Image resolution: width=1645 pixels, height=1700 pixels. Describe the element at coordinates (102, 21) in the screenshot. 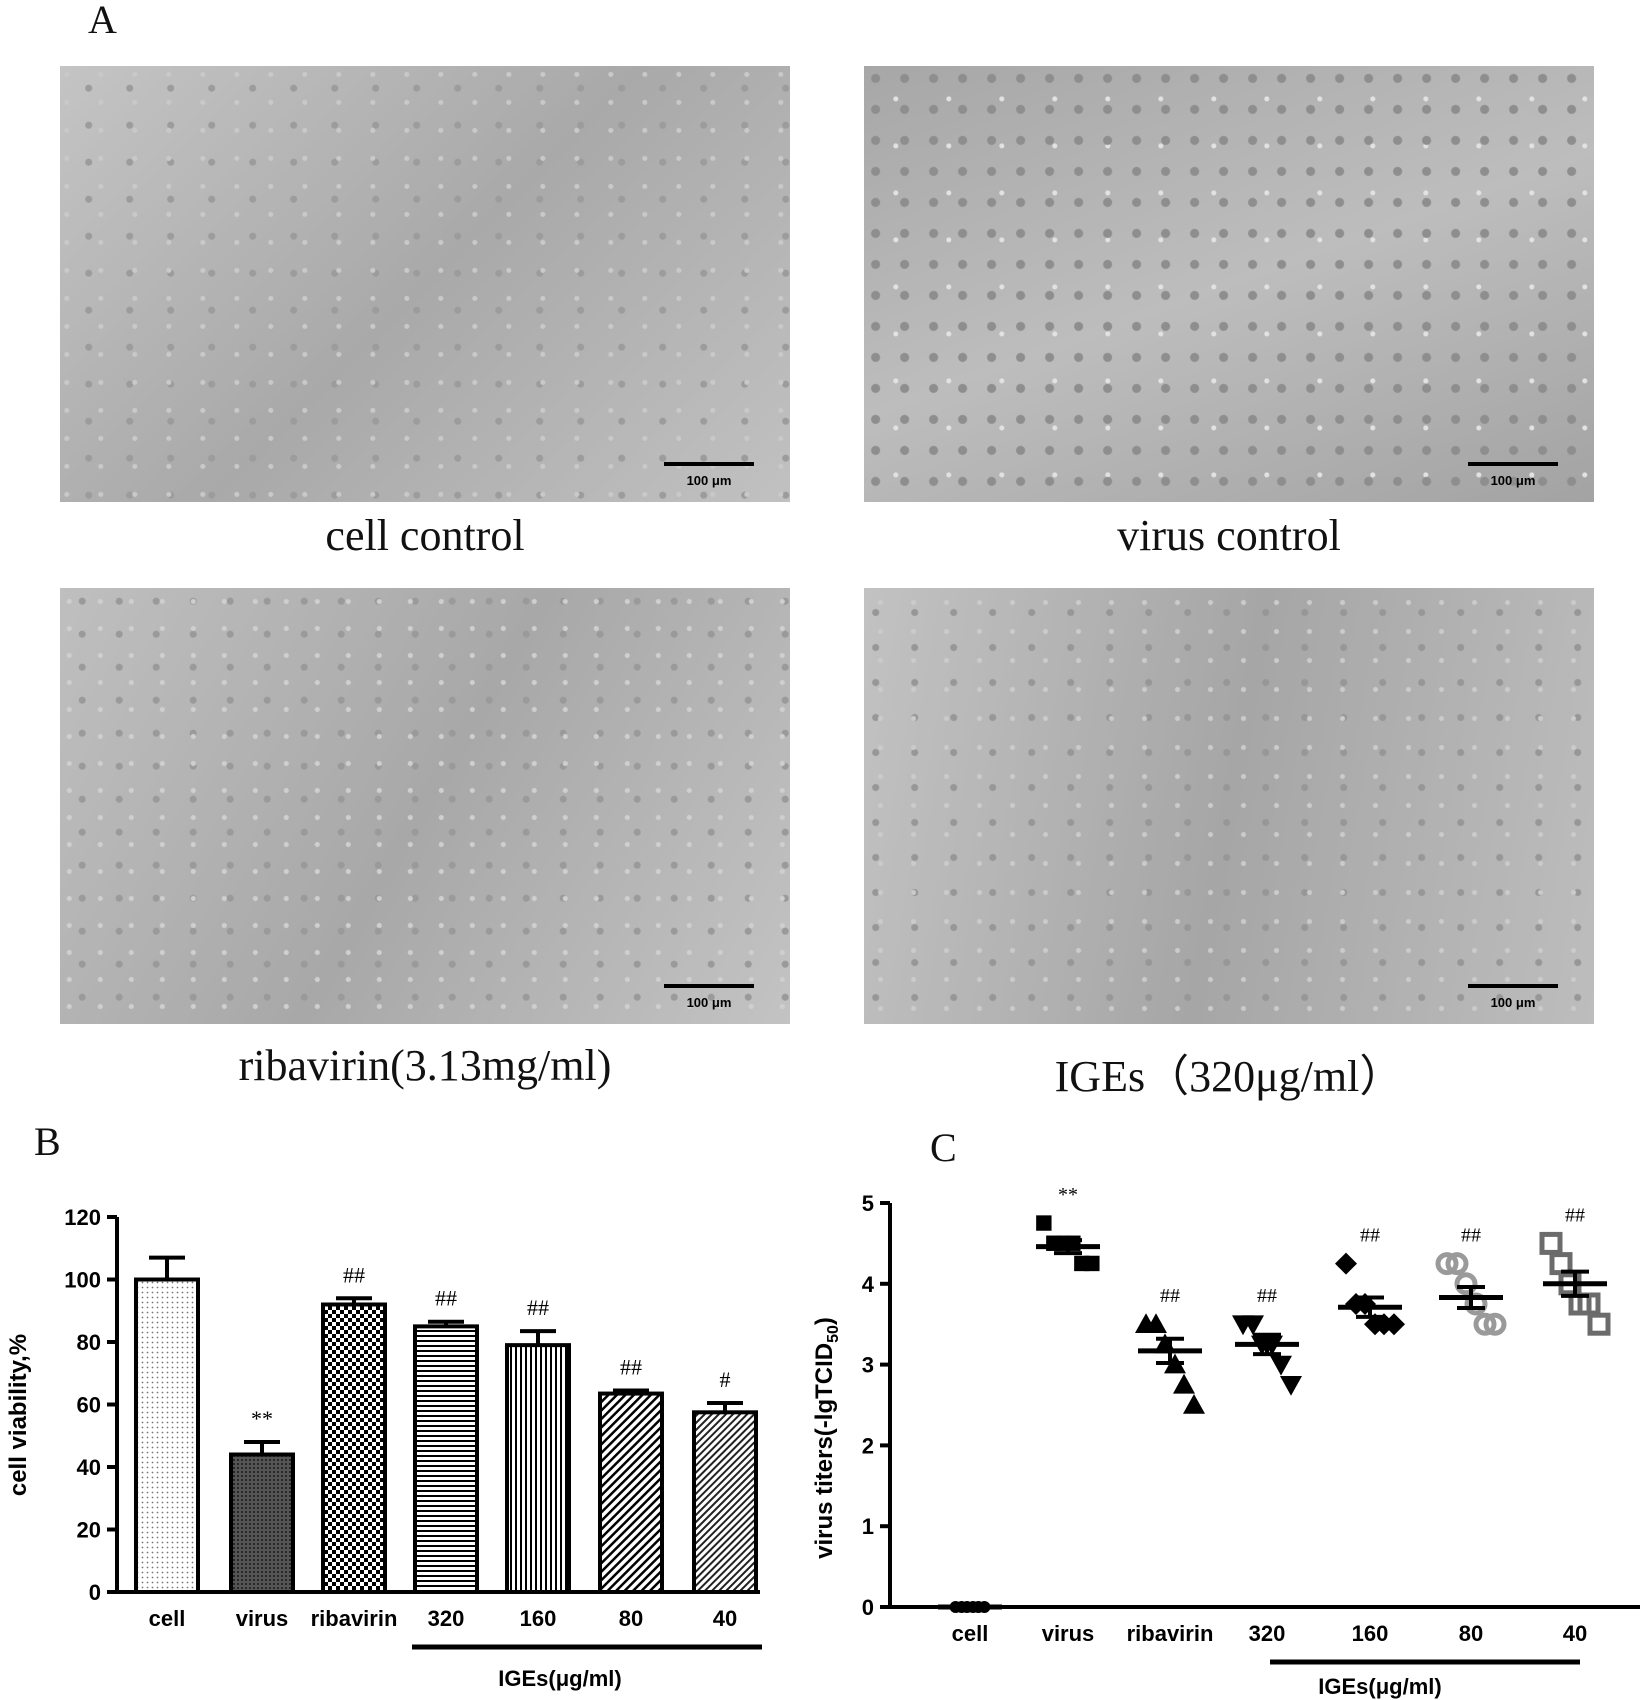

I see `panel-a-letter: A` at that location.